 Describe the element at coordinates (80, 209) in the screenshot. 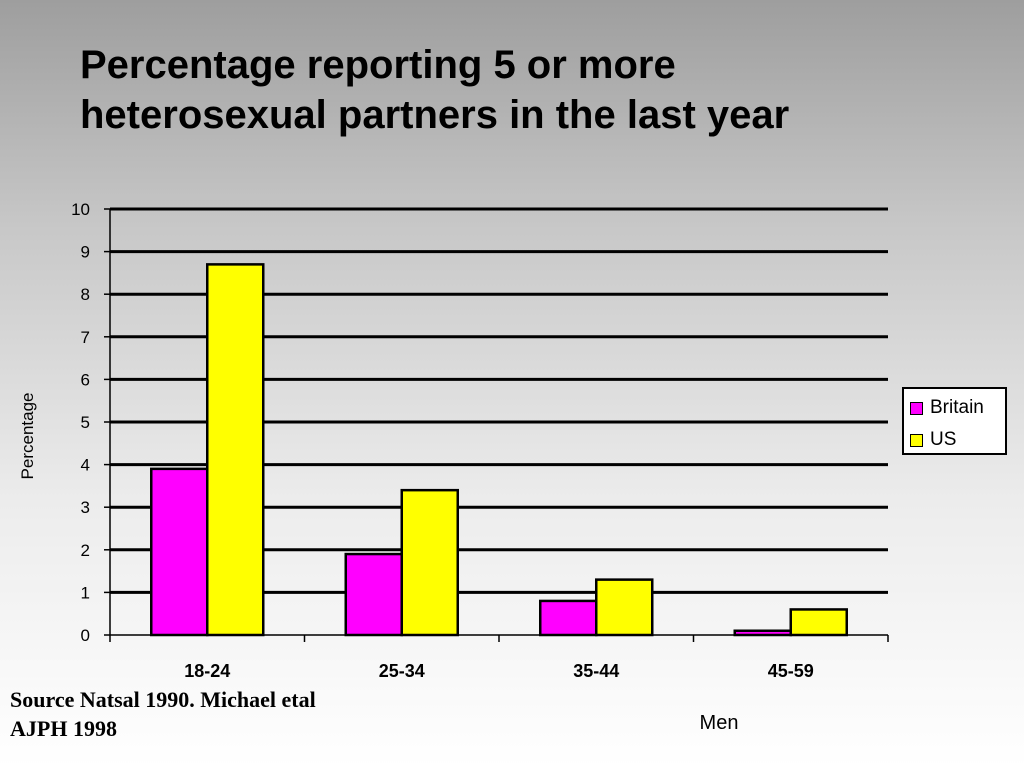

I see `y-tick-label-10: 10` at that location.